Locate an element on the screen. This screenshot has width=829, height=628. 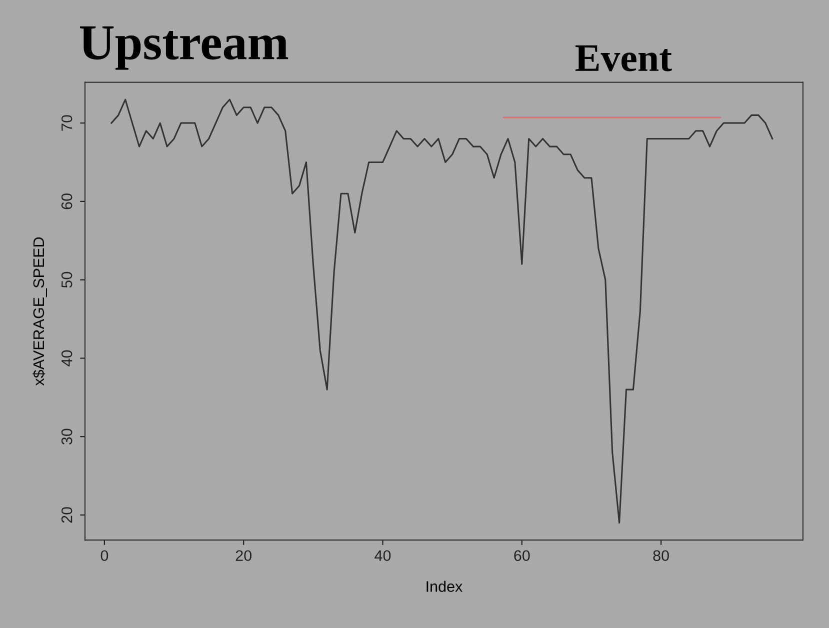
y-tick-label: 40 is located at coordinates (66, 358).